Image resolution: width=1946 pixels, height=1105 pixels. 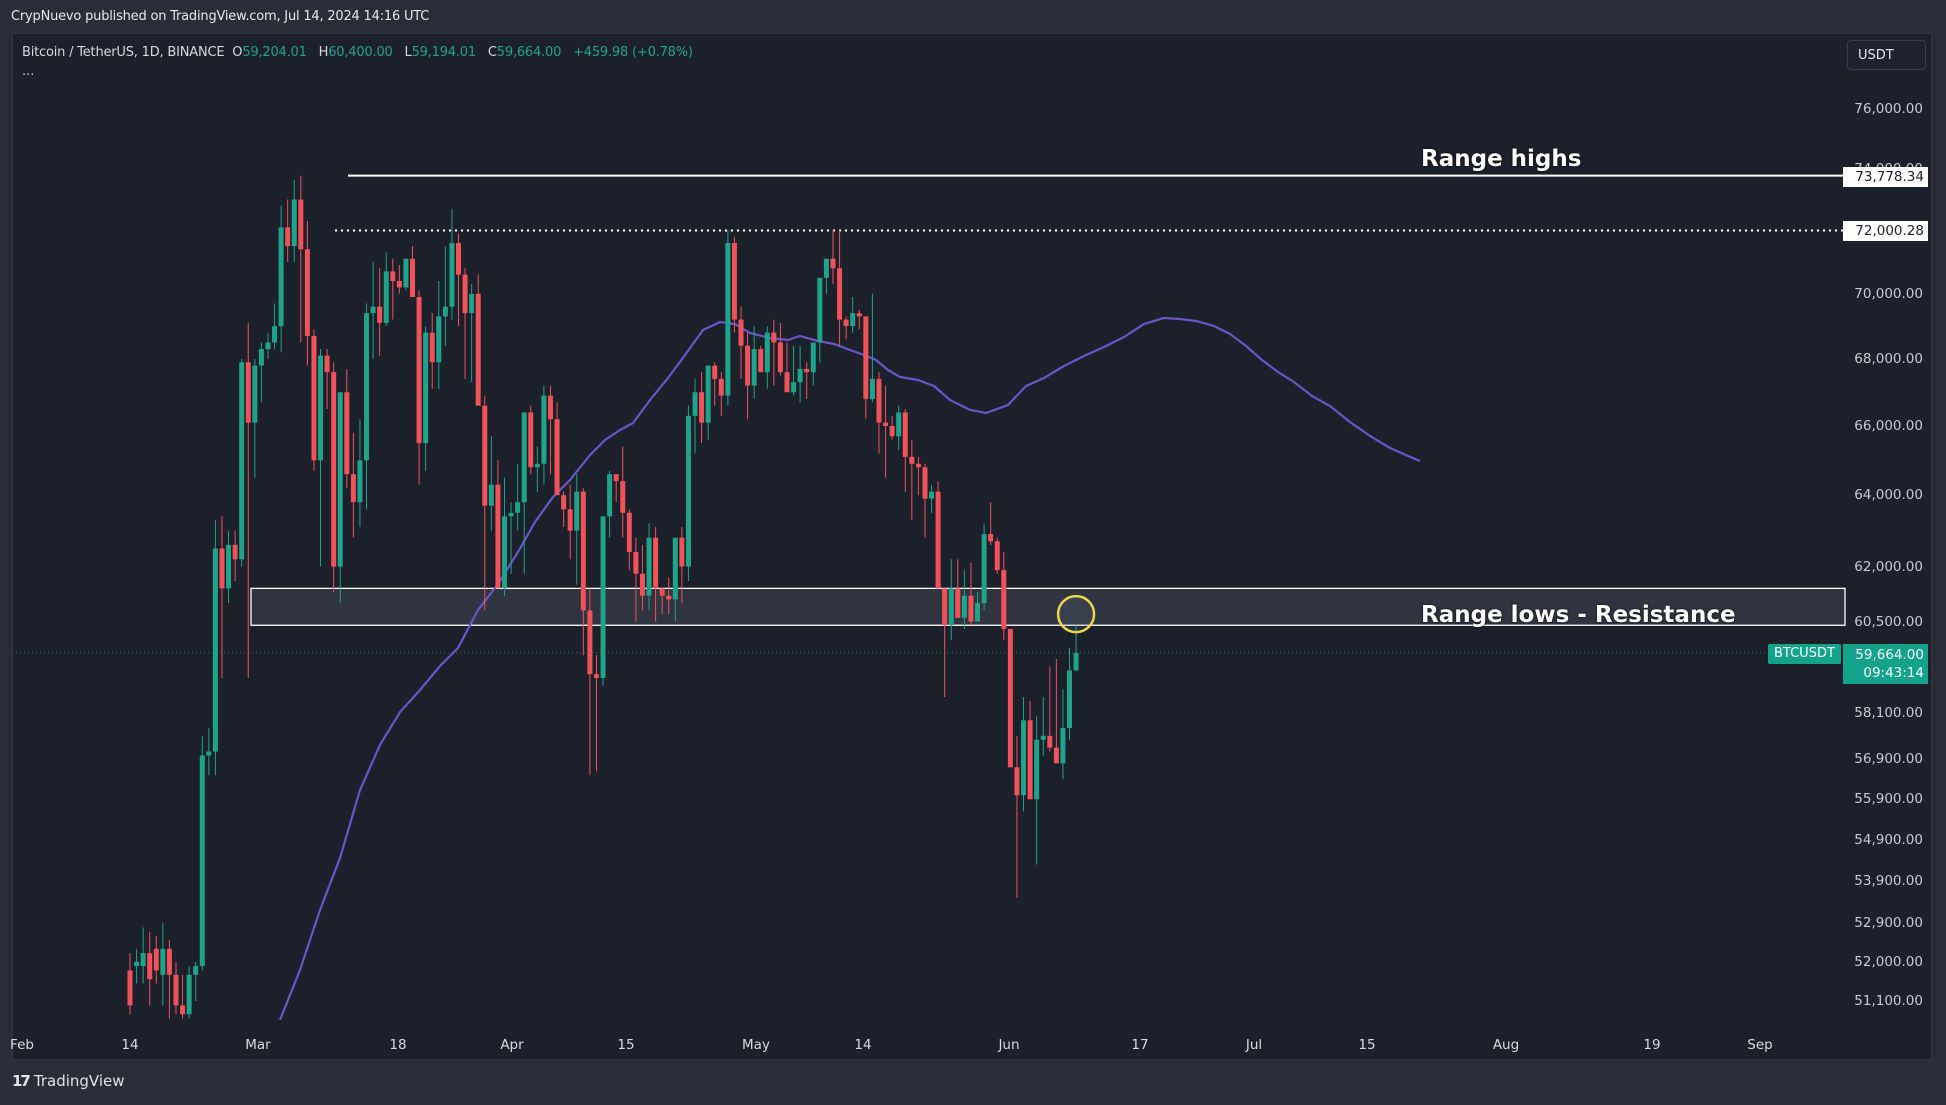 What do you see at coordinates (1140, 1045) in the screenshot?
I see `time-axis-label: 17` at bounding box center [1140, 1045].